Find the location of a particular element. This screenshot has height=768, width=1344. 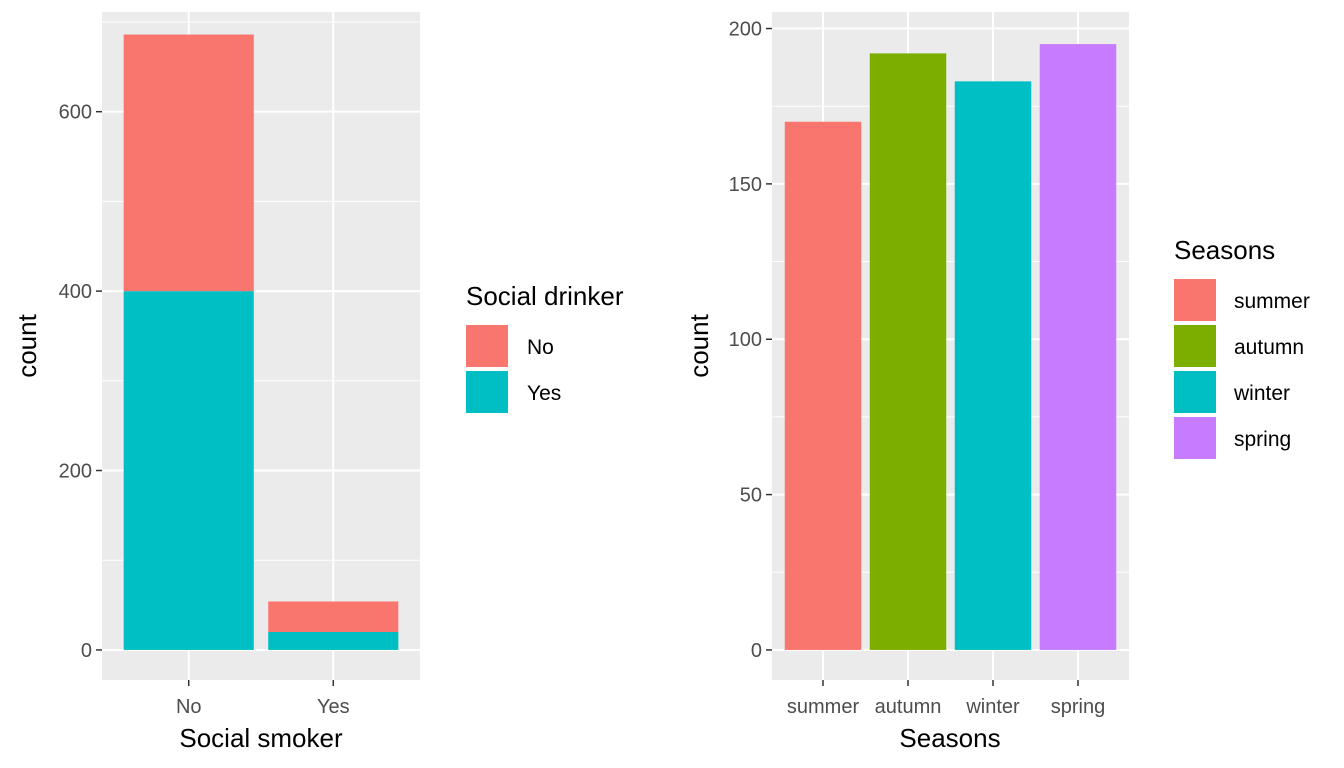

x-tick-label: Yes is located at coordinates (333, 707).